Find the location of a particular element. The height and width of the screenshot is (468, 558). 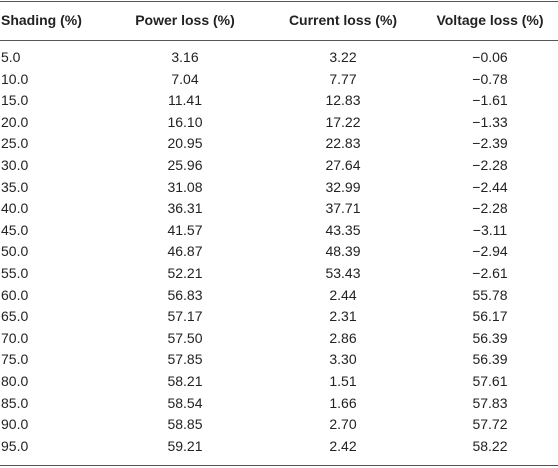

data-cell: 57.72 is located at coordinates (490, 424).